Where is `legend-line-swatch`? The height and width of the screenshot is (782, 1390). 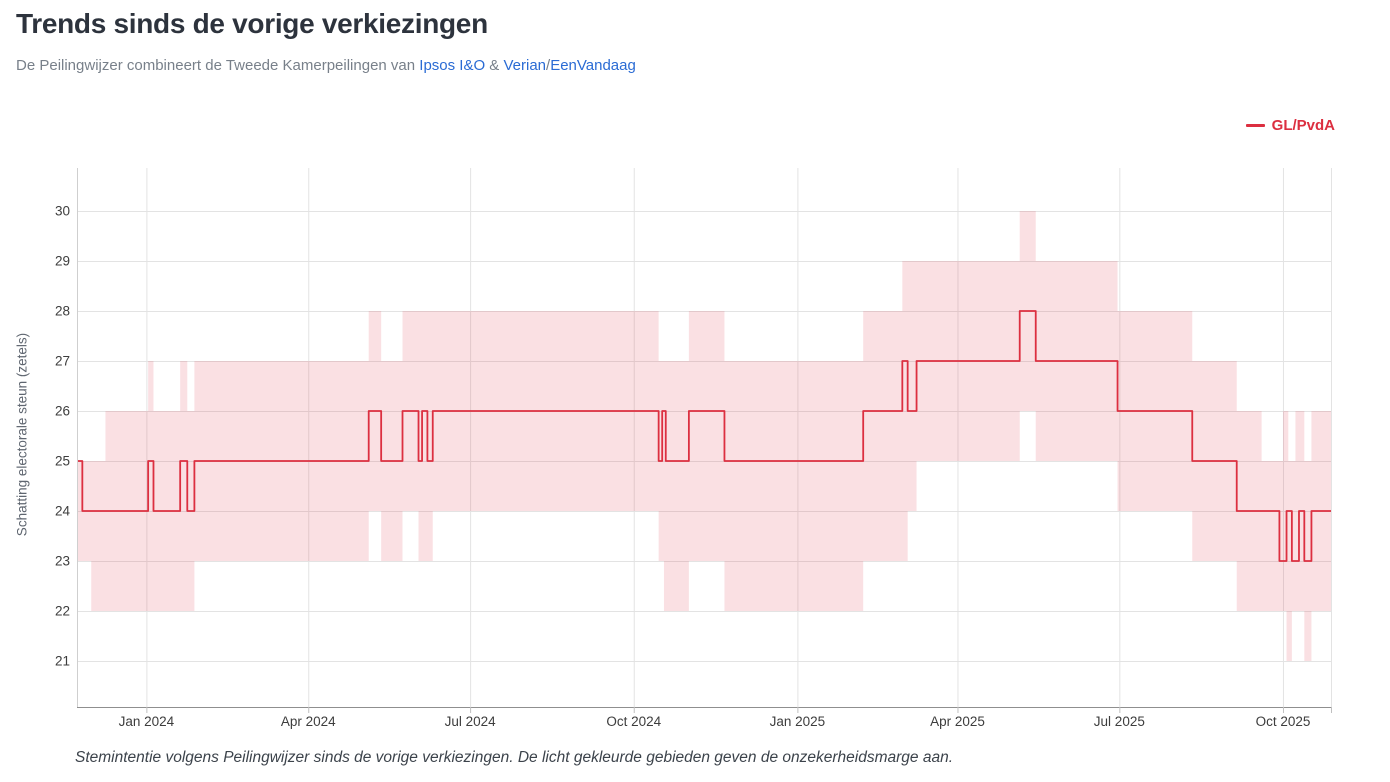
legend-line-swatch is located at coordinates (1255, 125).